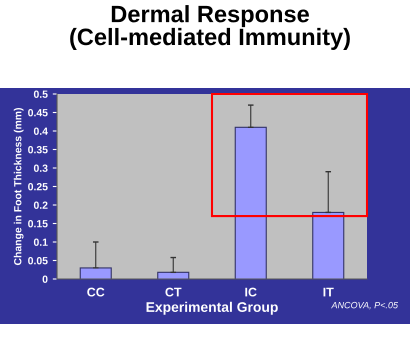 The height and width of the screenshot is (338, 420). Describe the element at coordinates (210, 27) in the screenshot. I see `chart-title: Dermal Response (Cell-mediated Immunity)` at that location.